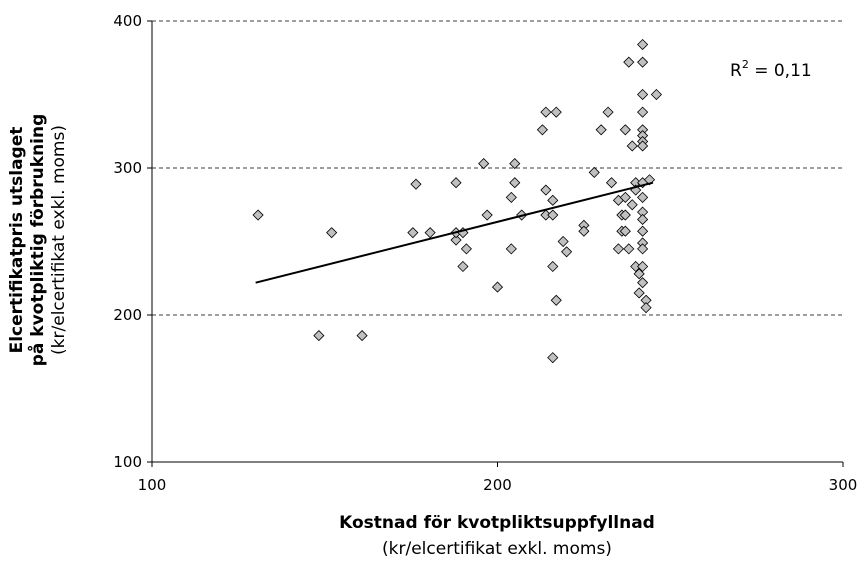 The image size is (861, 567). I want to click on trendline, so click(454, 232).